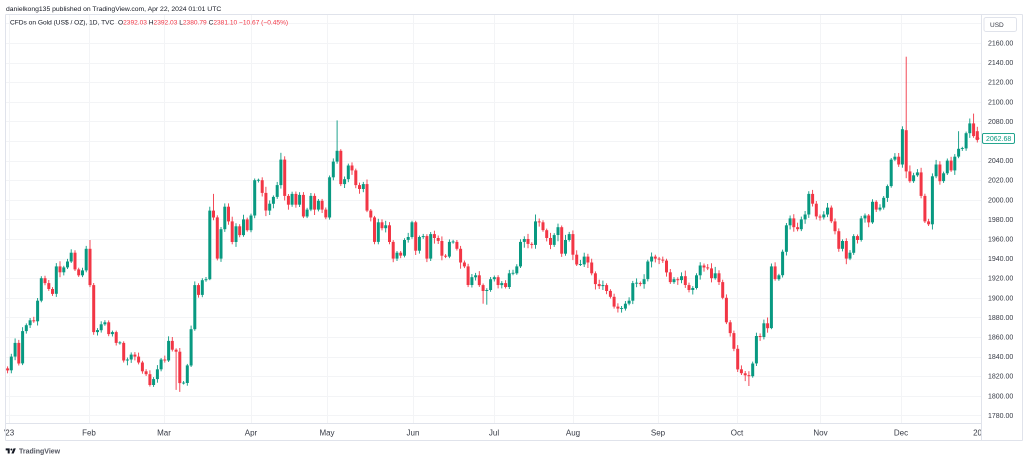 The height and width of the screenshot is (466, 1024). What do you see at coordinates (1000, 338) in the screenshot?
I see `svg-text: 1860.00` at bounding box center [1000, 338].